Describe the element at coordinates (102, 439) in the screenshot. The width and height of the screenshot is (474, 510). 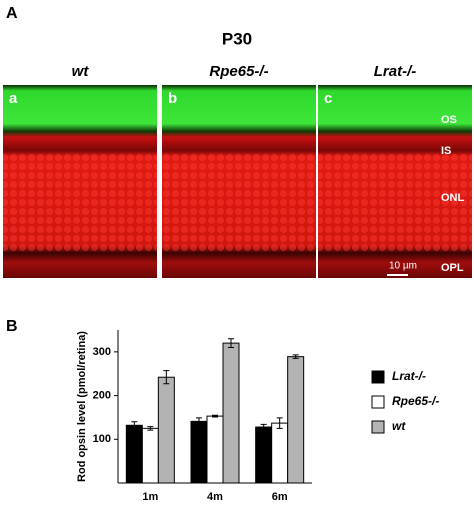
I see `y-tick-label: 100` at that location.